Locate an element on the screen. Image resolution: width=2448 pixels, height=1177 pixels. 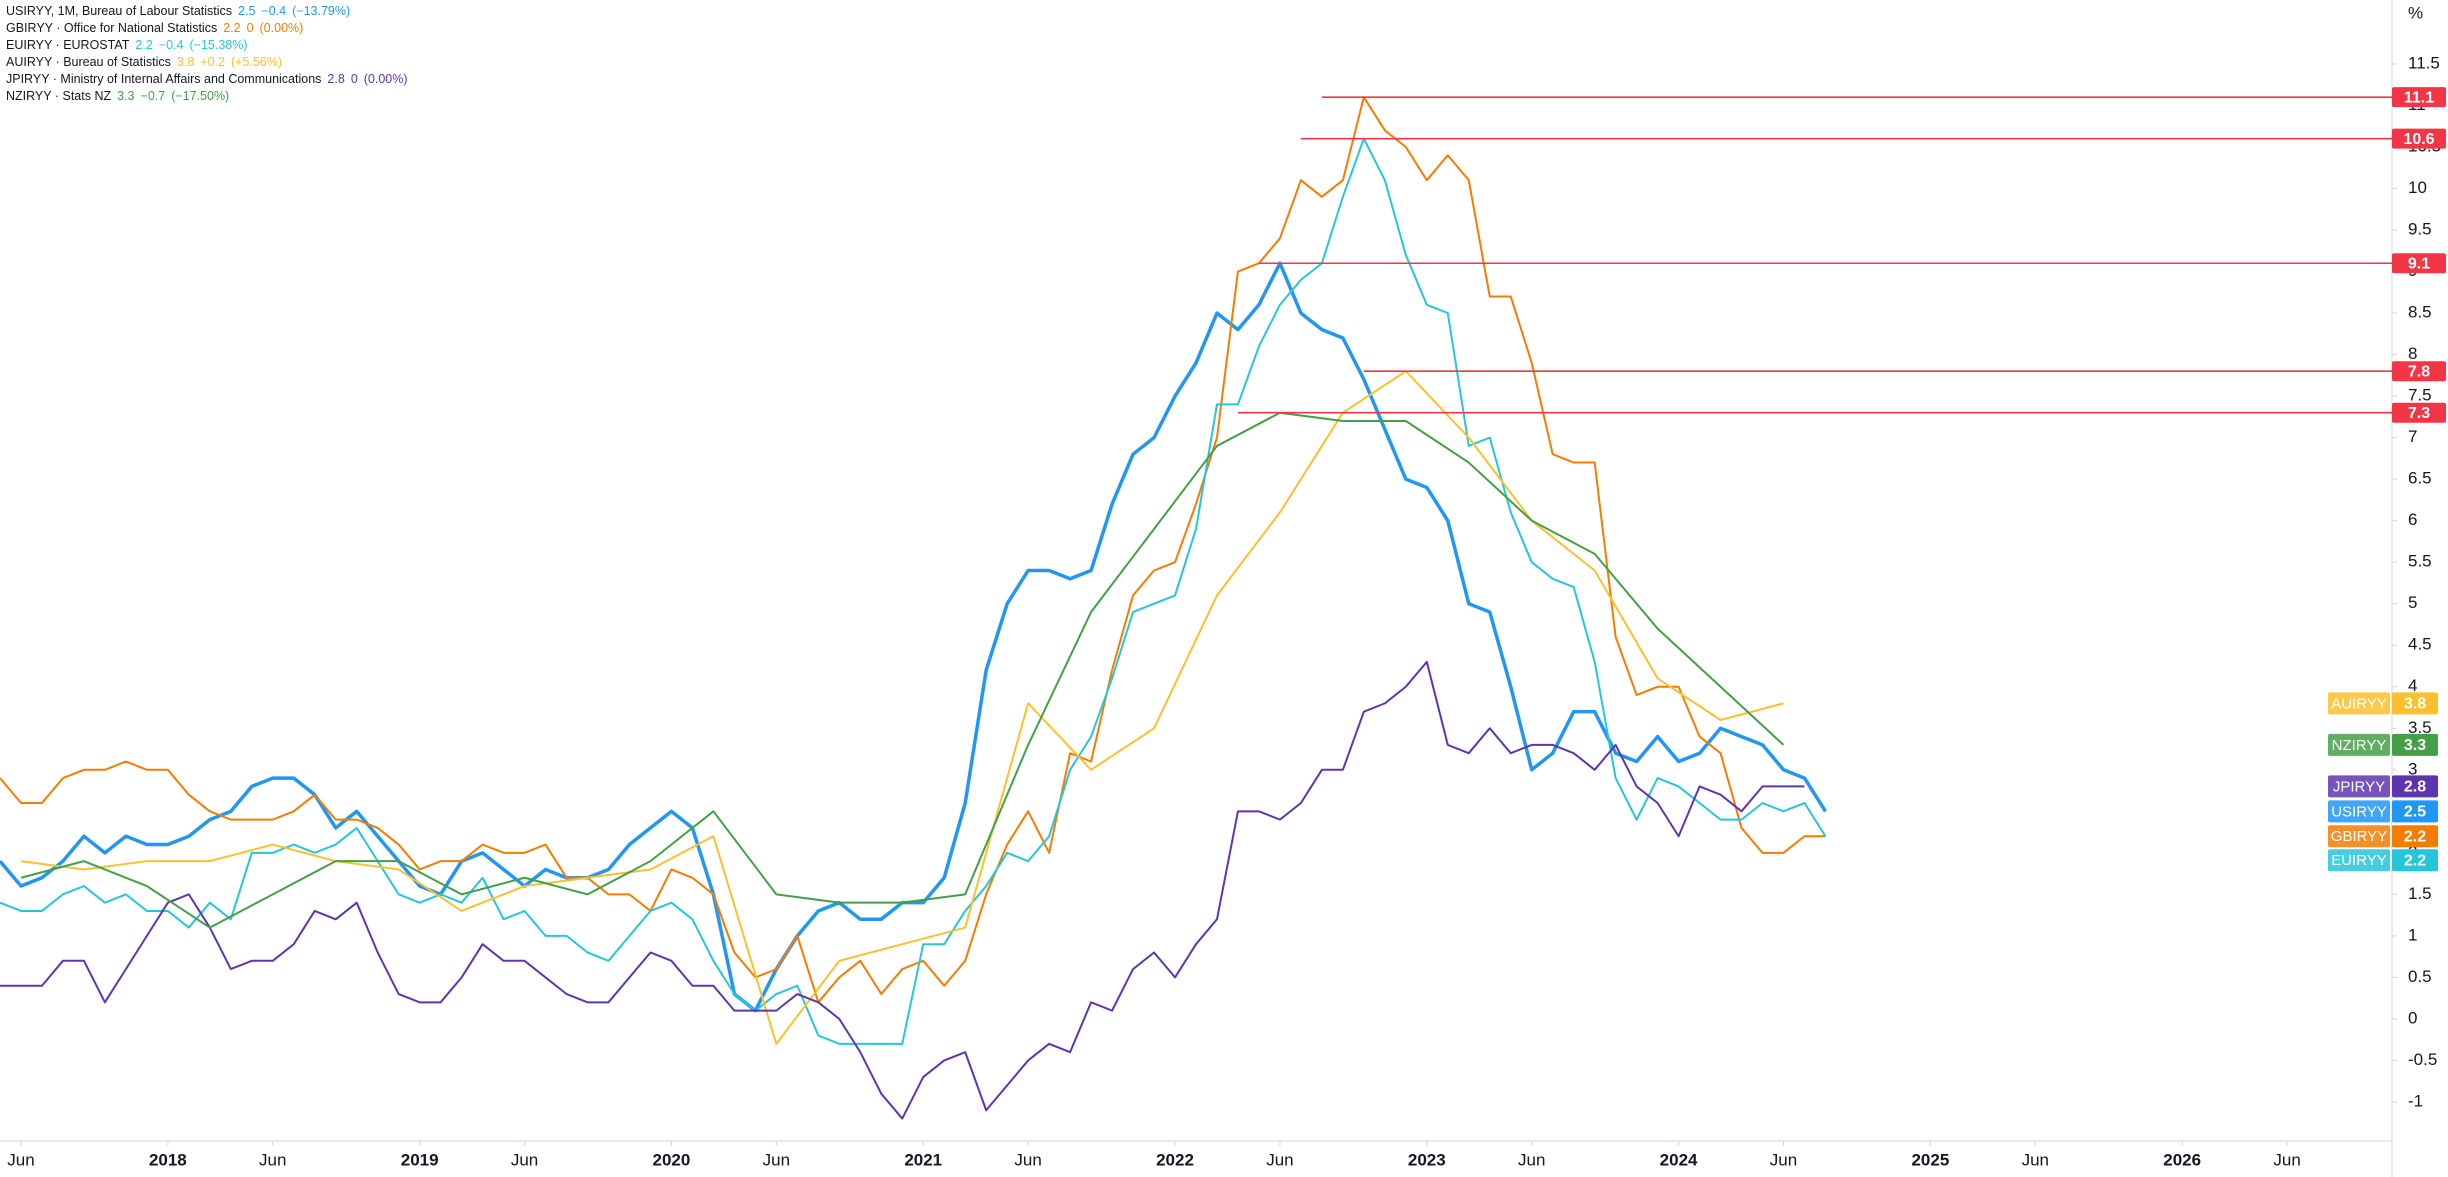
price-line-label: 11.1 is located at coordinates (2419, 97).